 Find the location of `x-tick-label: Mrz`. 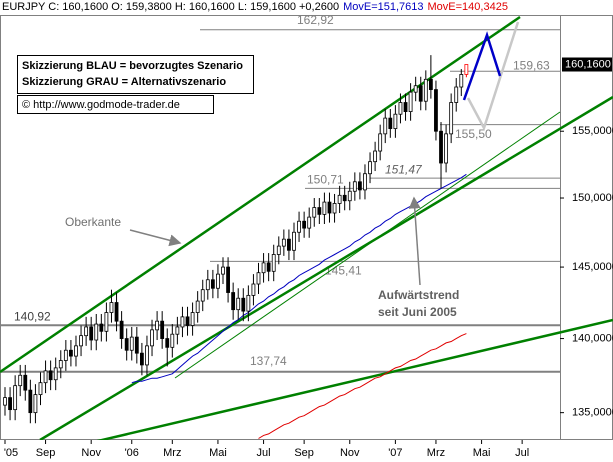

x-tick-label: Mrz is located at coordinates (436, 453).